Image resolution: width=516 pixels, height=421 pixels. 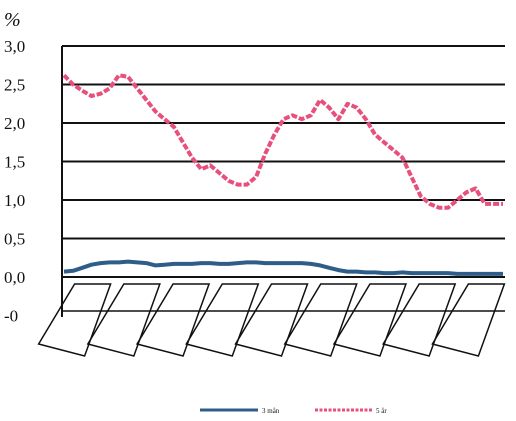 What do you see at coordinates (14, 181) in the screenshot?
I see `y-axis-ticks: 3,0 2,5 2,0 1,5 1,0 0,5 0,0 -0` at bounding box center [14, 181].